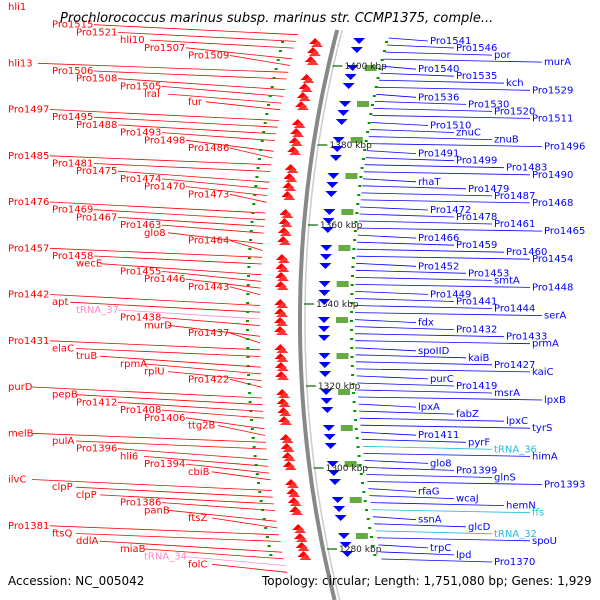 This screenshot has height=600, width=600. Describe the element at coordinates (515, 83) in the screenshot. I see `right-label-kch: kch` at that location.